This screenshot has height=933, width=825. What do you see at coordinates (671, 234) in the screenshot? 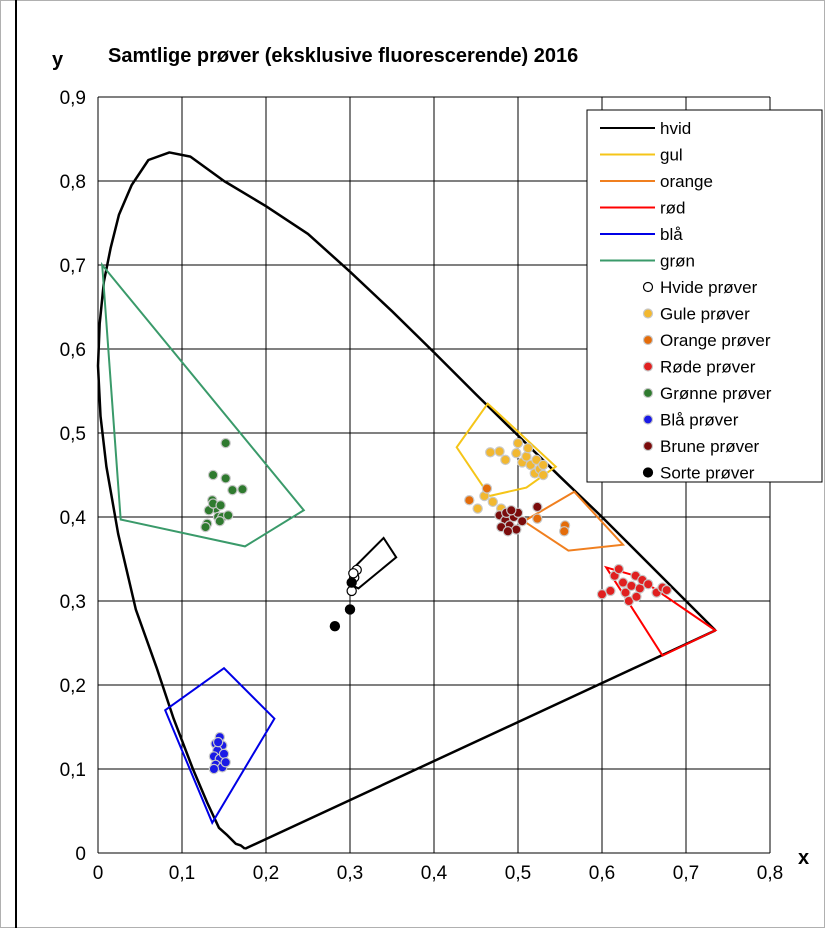
I see `legend-label-blå: blå` at bounding box center [671, 234].